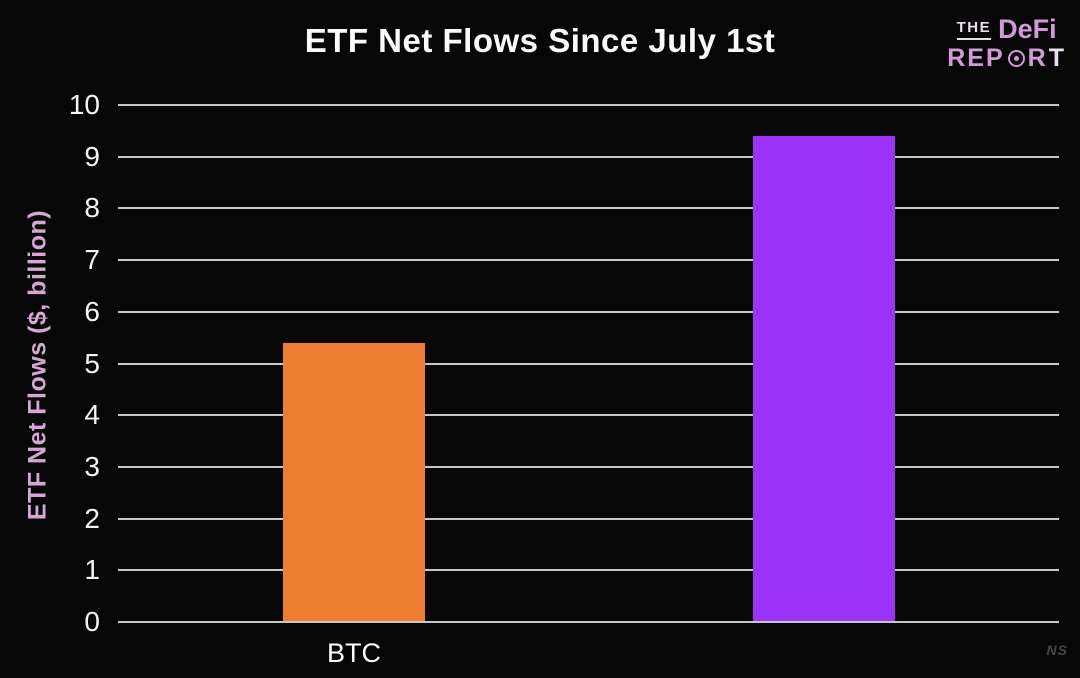 Image resolution: width=1080 pixels, height=678 pixels. I want to click on y-tick-label: 10, so click(84, 104).